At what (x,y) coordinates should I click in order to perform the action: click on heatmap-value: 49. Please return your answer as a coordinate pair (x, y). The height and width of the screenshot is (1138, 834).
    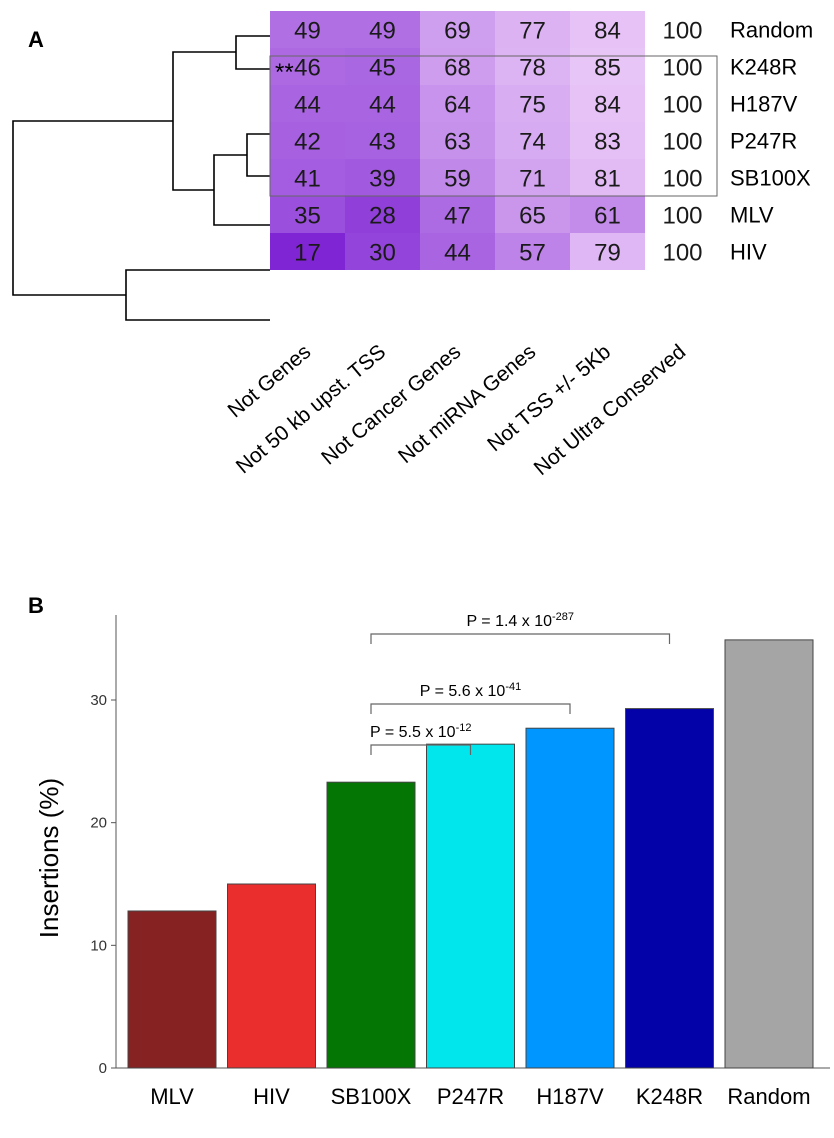
    Looking at the image, I should click on (307, 31).